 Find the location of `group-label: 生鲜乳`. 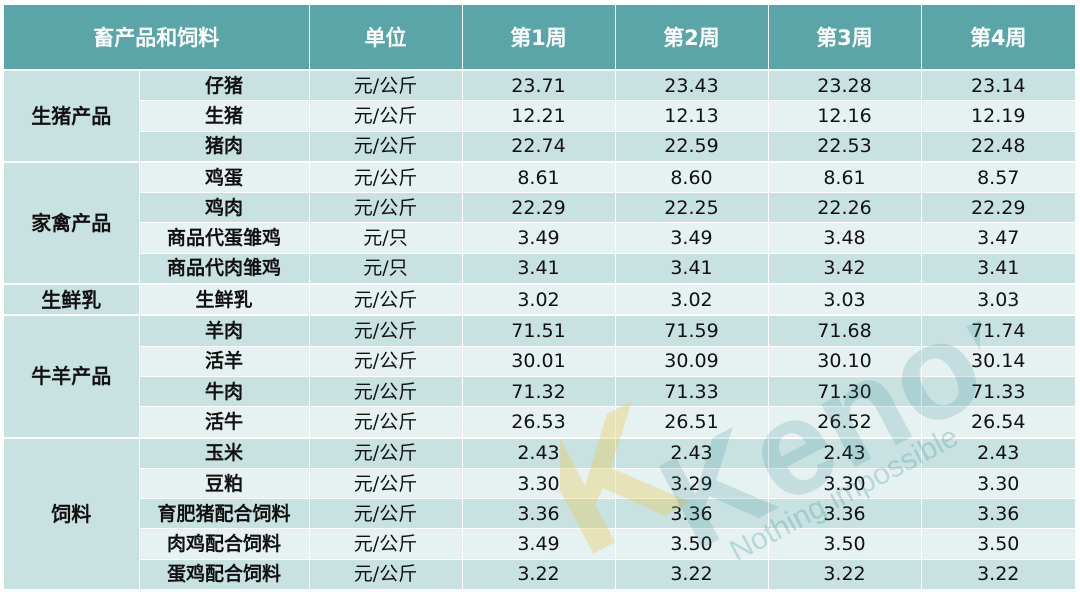

group-label: 生鲜乳 is located at coordinates (72, 300).